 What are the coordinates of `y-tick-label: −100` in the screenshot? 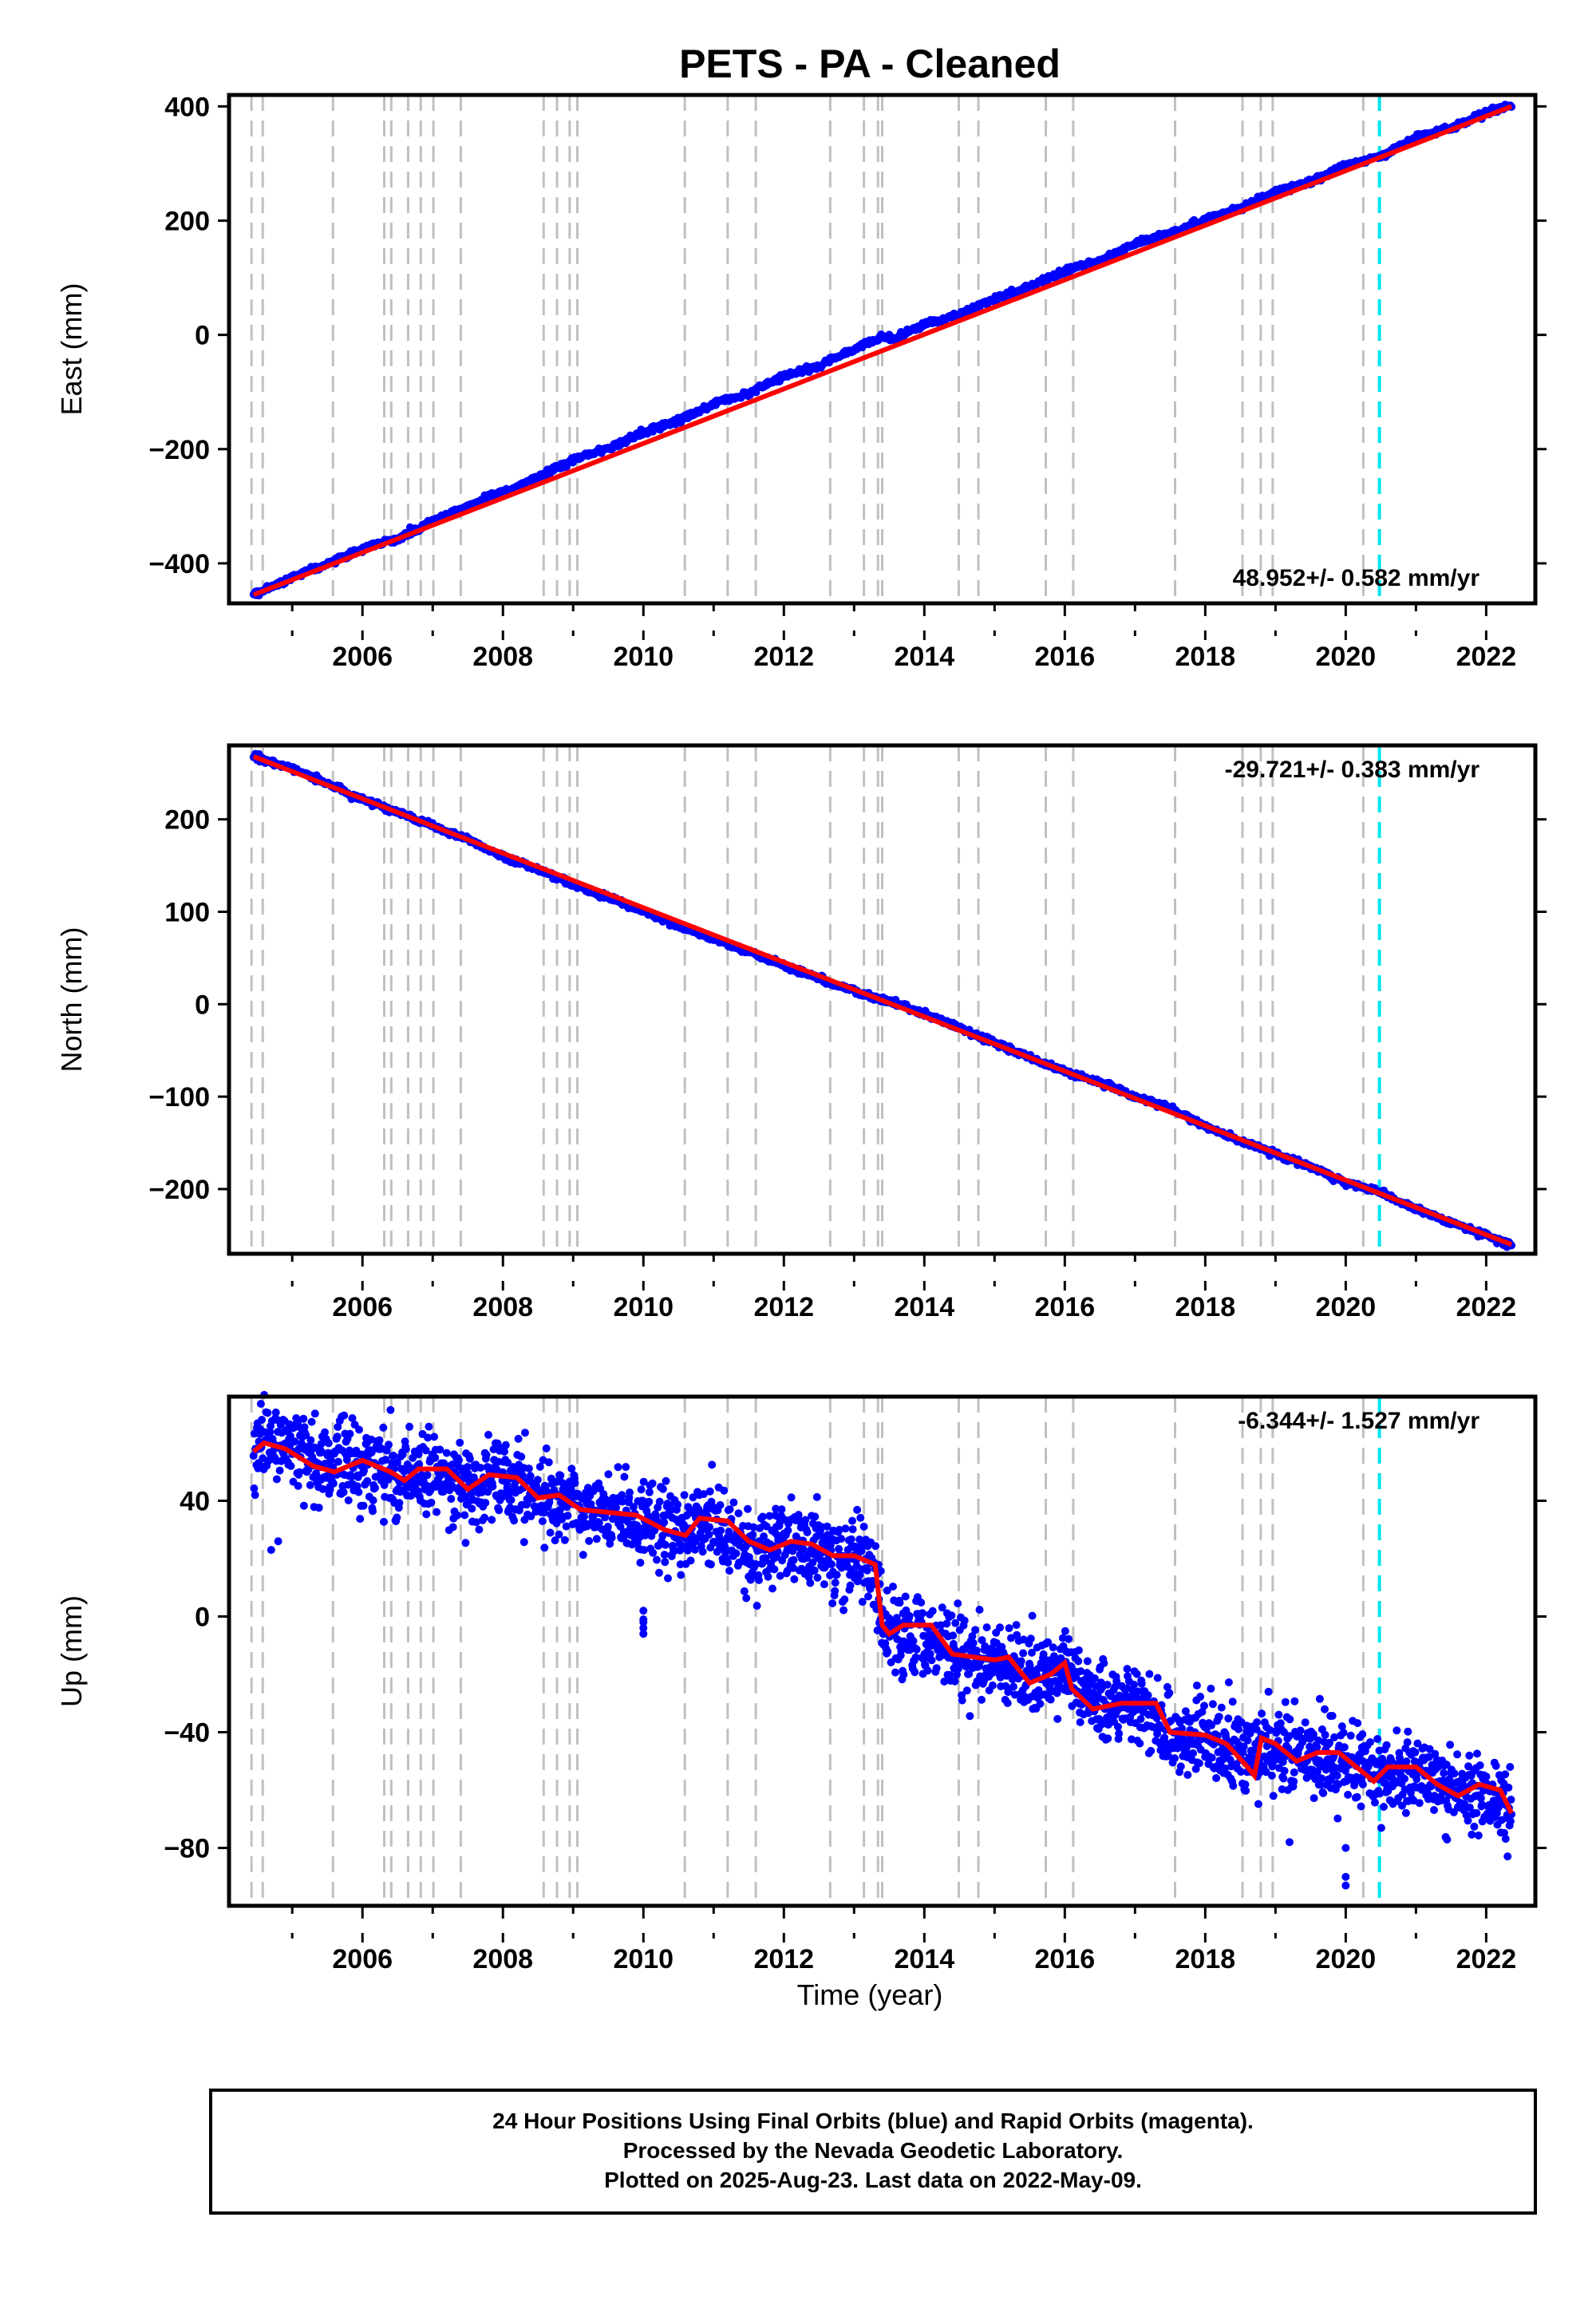 It's located at (179, 1097).